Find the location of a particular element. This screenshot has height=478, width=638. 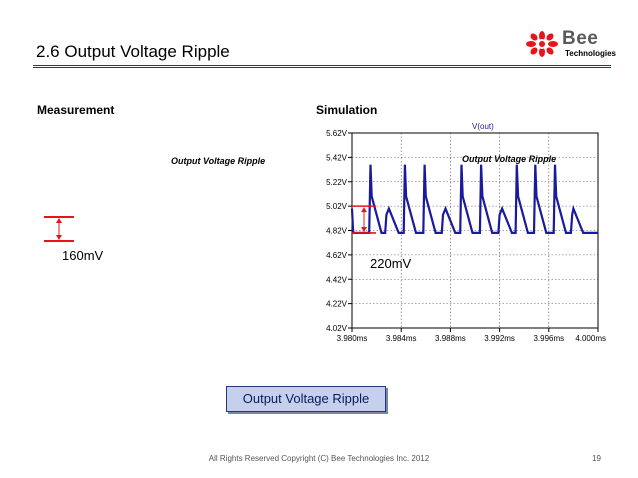

legend-vout: V(out) is located at coordinates (483, 126).